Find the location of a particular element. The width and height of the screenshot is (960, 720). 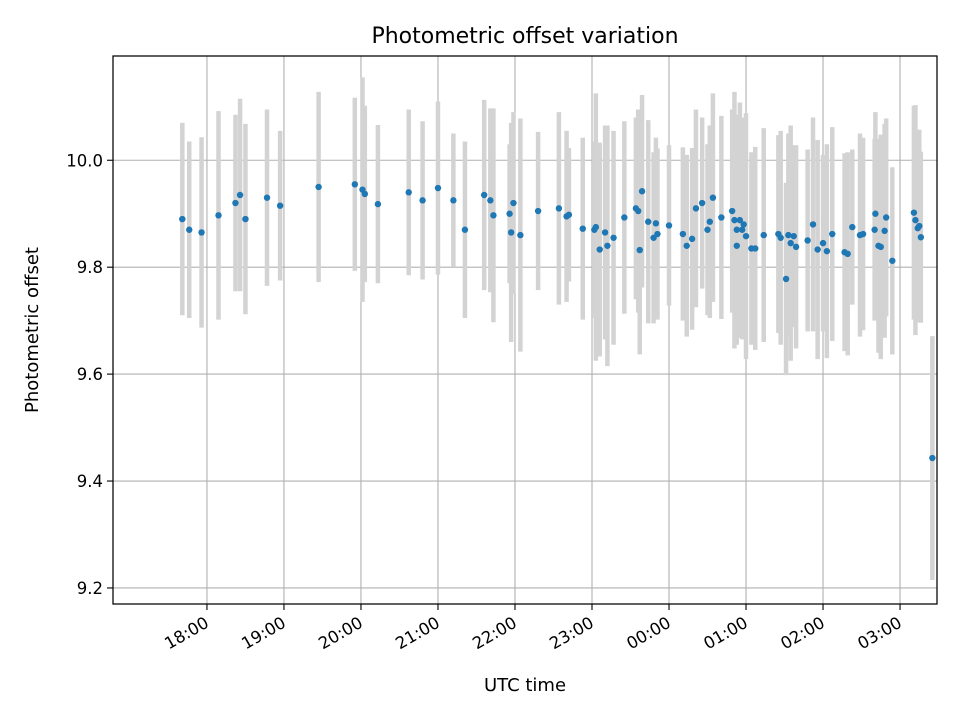

x-tick-label: 01:00 is located at coordinates (725, 633).